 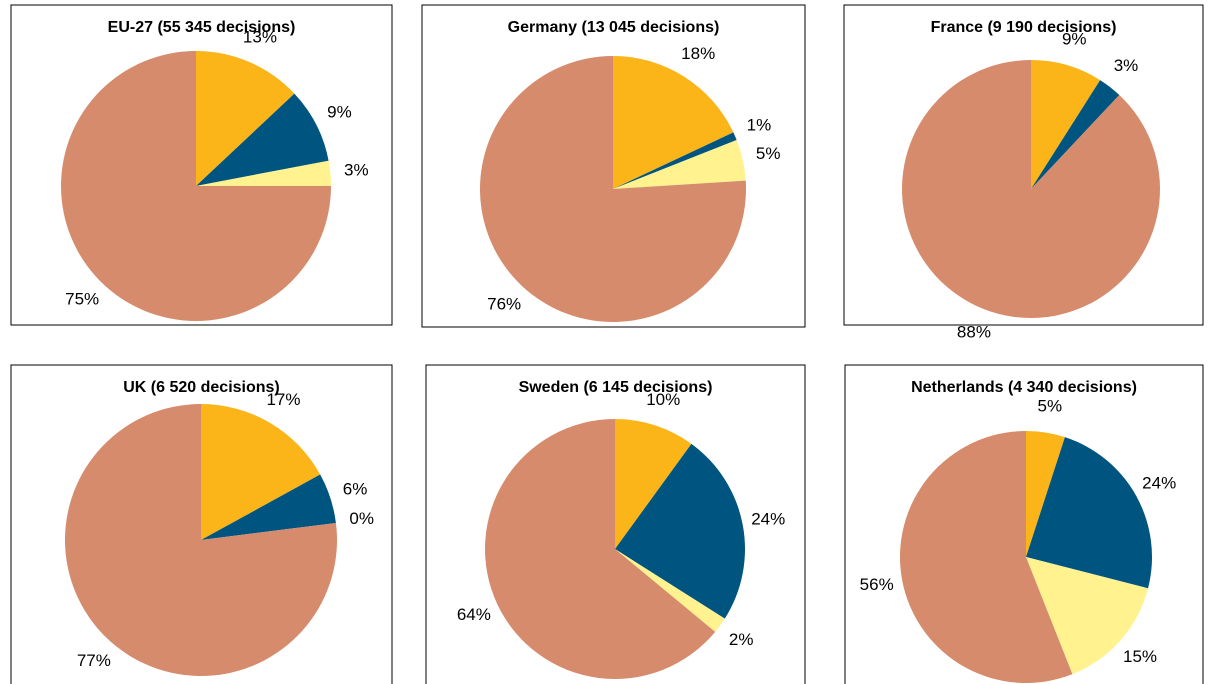 What do you see at coordinates (260, 37) in the screenshot?
I see `slice-label: 13%` at bounding box center [260, 37].